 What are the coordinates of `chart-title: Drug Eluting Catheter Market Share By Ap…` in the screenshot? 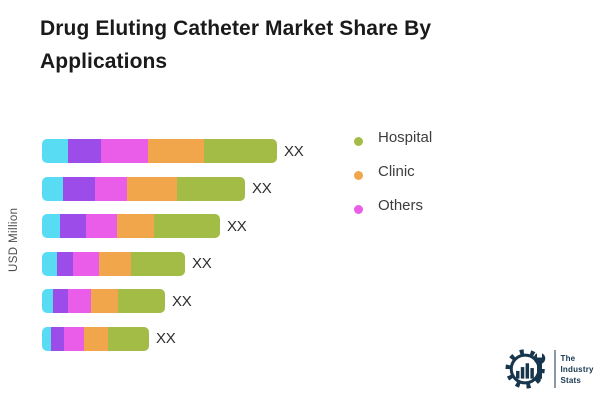 It's located at (236, 45).